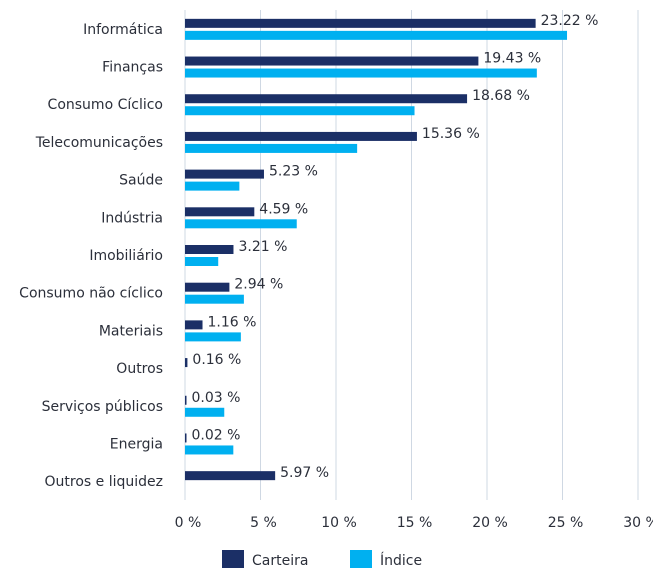 This screenshot has width=653, height=570. Describe the element at coordinates (566, 523) in the screenshot. I see `x-tick-label: 25 %` at that location.